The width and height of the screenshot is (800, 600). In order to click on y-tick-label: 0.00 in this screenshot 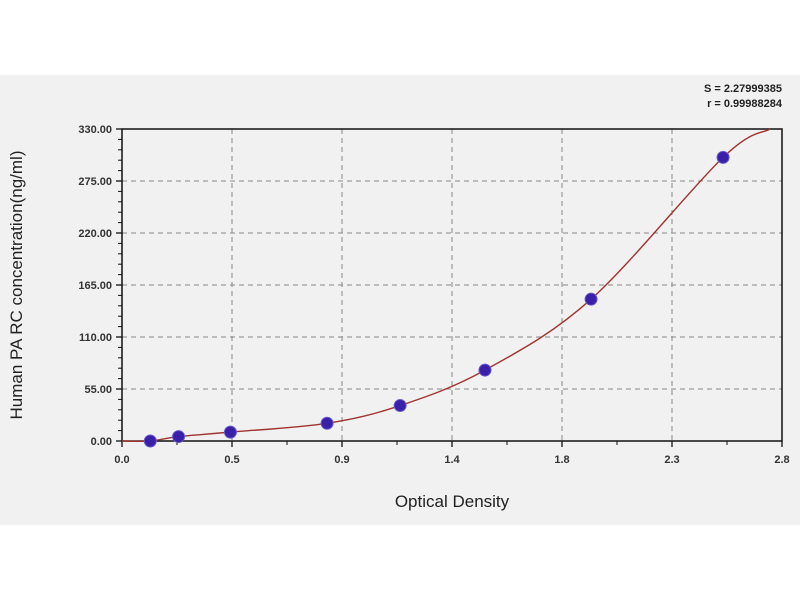, I will do `click(101, 442)`.